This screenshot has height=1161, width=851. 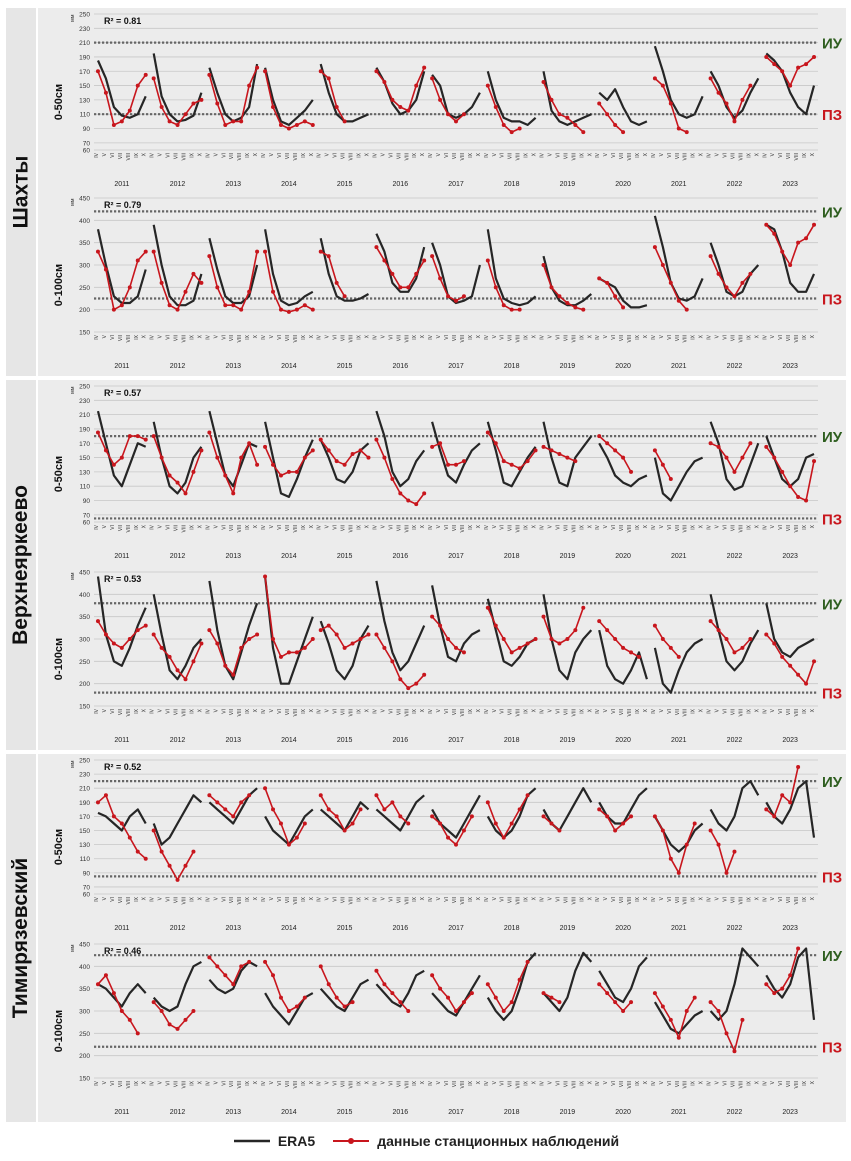 I want to click on y-tick-label: 70, so click(x=87, y=887).